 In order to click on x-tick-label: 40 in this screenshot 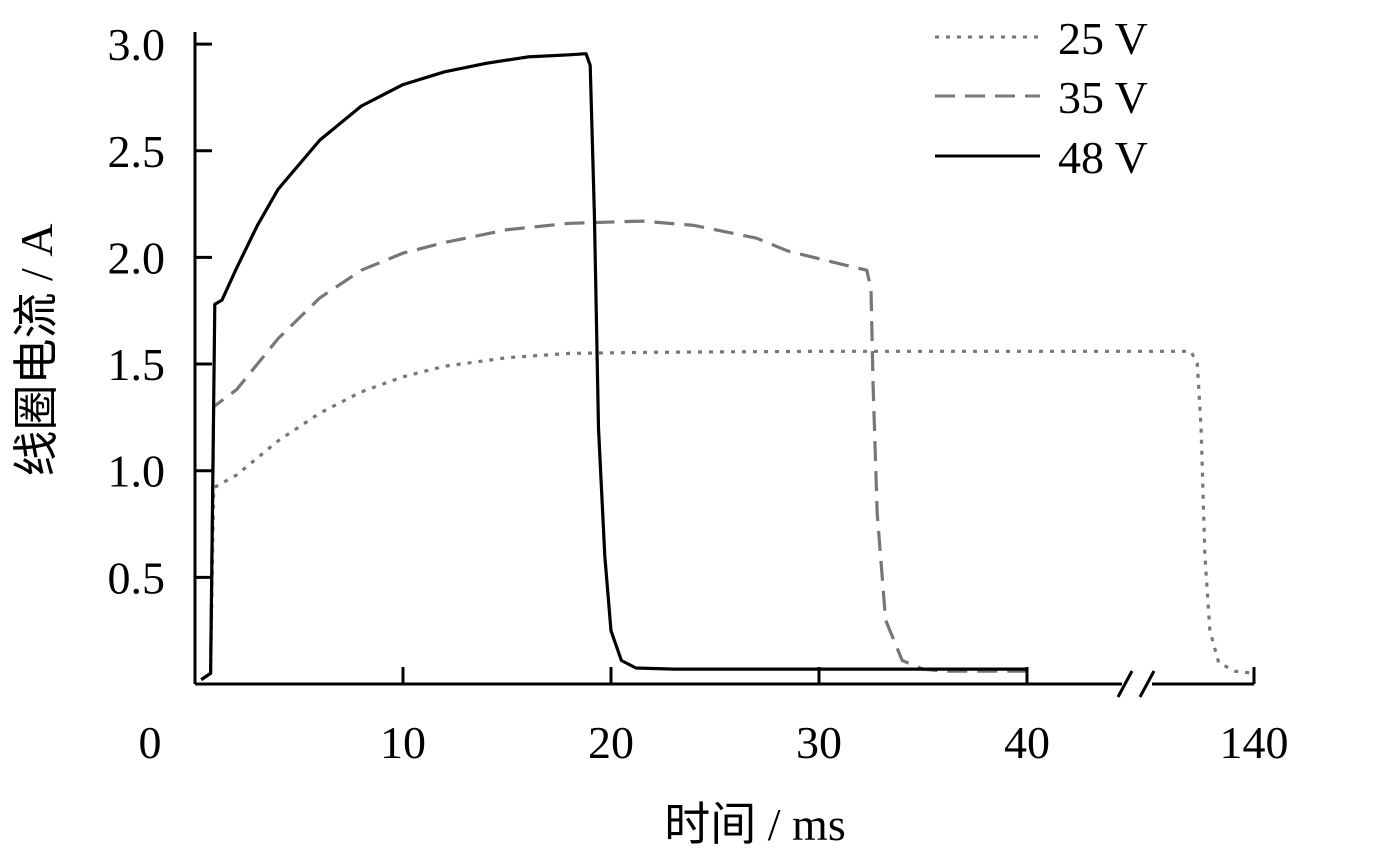, I will do `click(1027, 742)`.